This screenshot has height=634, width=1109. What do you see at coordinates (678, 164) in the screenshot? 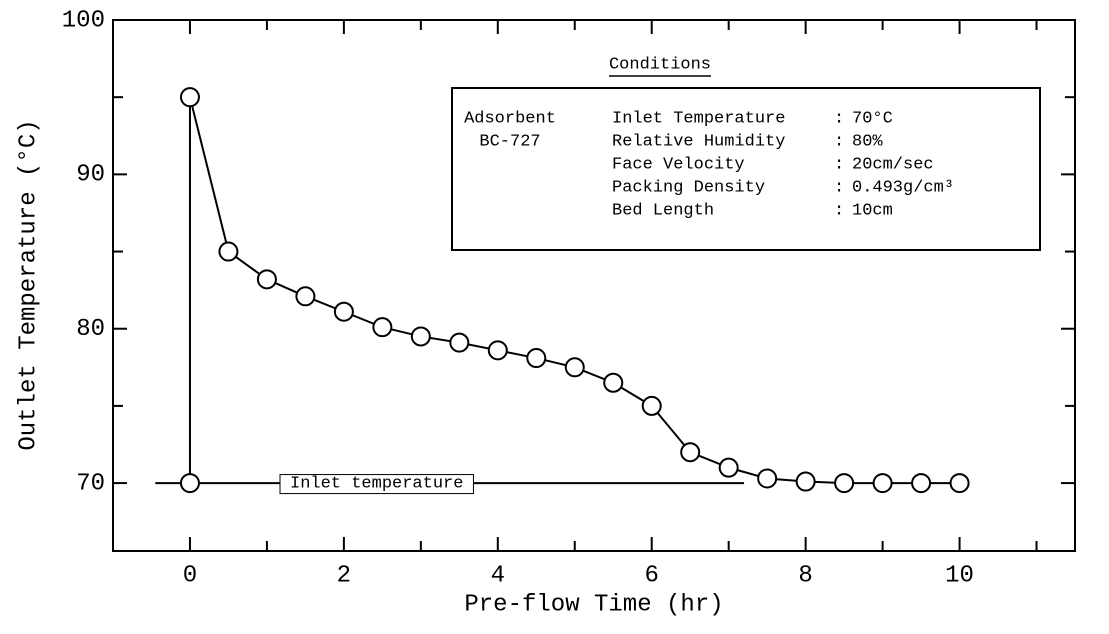
I see `condition-key: Face Velocity` at bounding box center [678, 164].